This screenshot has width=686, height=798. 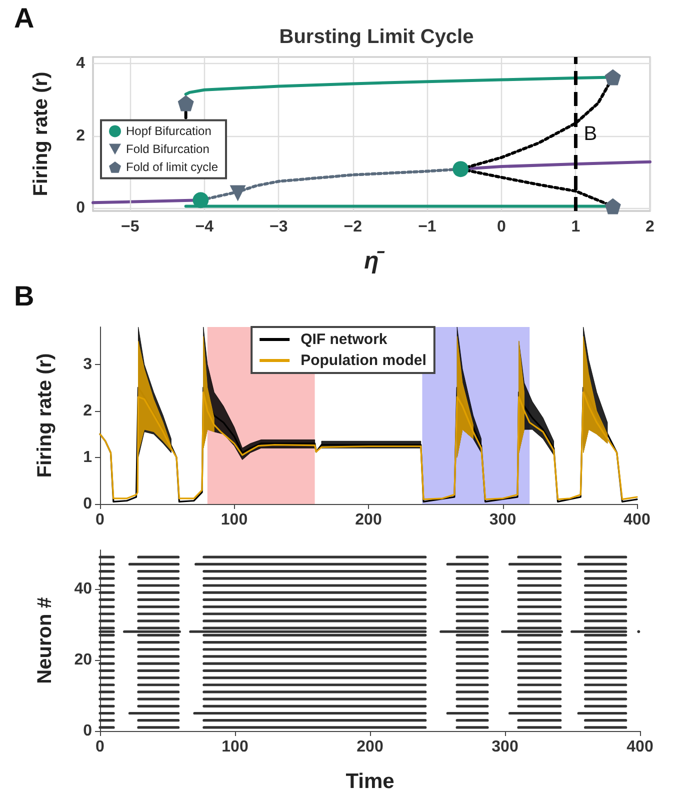 What do you see at coordinates (45, 640) in the screenshot?
I see `y-axis-title: Neuron #` at bounding box center [45, 640].